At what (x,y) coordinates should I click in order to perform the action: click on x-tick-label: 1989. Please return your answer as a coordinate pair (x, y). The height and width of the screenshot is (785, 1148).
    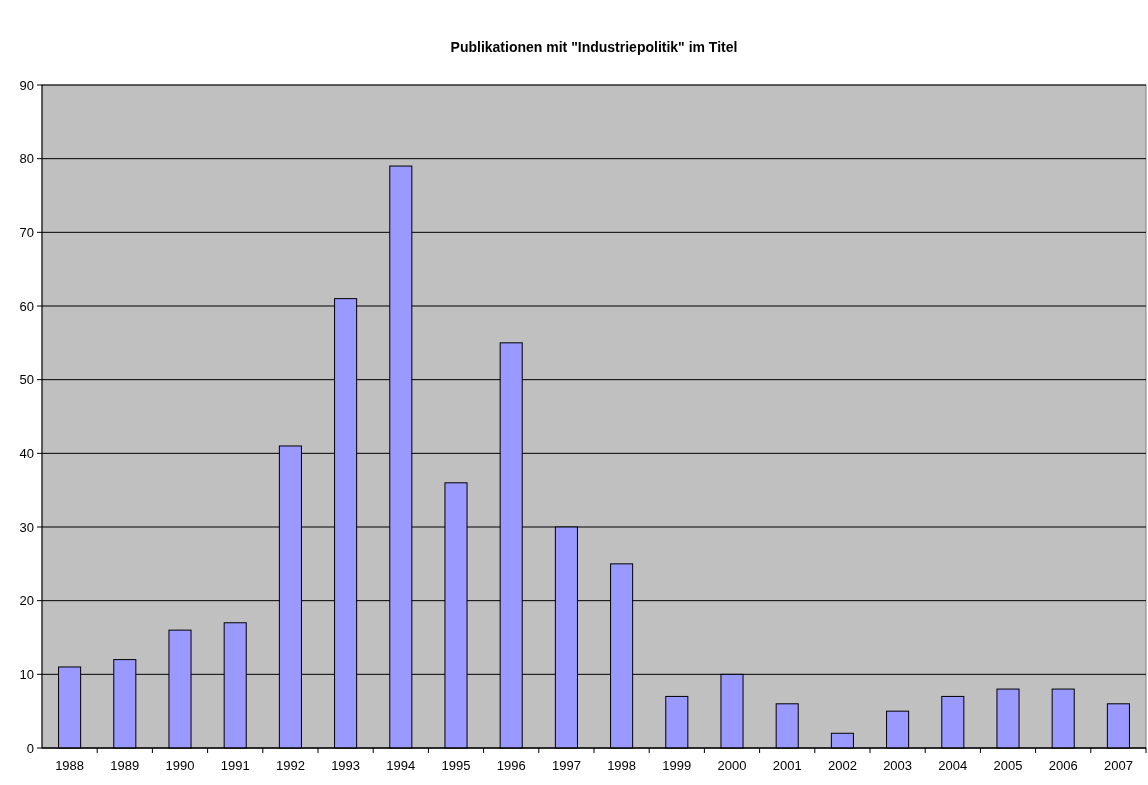
    Looking at the image, I should click on (125, 765).